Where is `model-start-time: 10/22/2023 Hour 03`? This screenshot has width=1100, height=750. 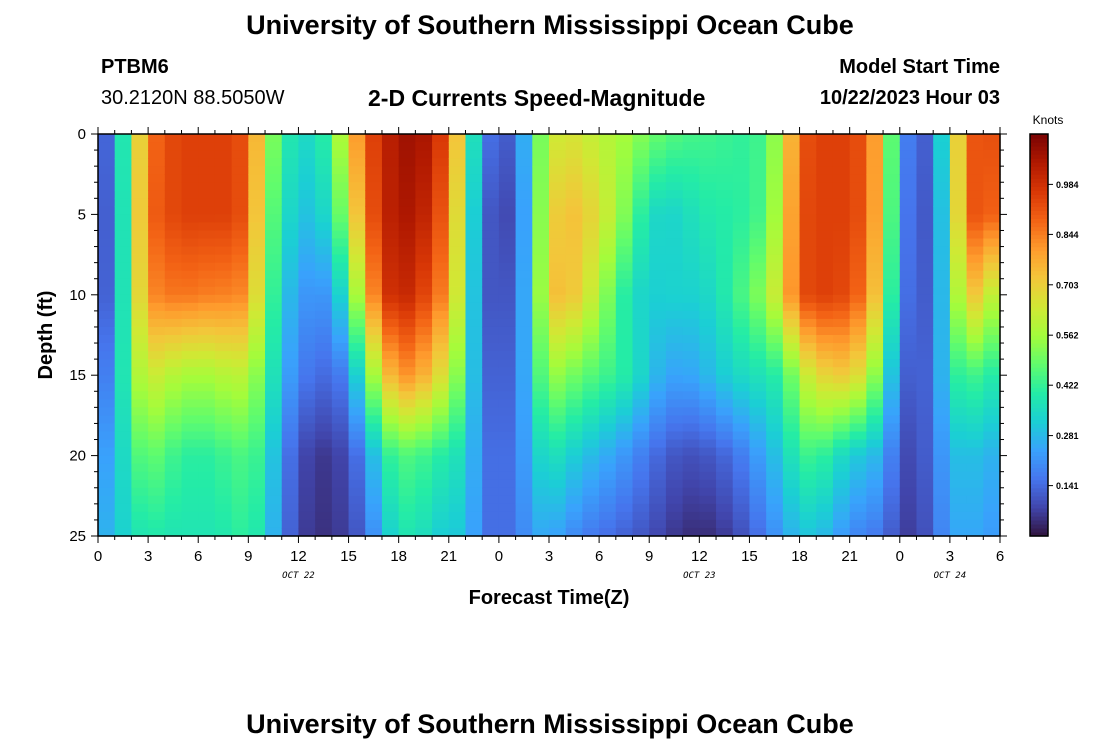 model-start-time: 10/22/2023 Hour 03 is located at coordinates (909, 98).